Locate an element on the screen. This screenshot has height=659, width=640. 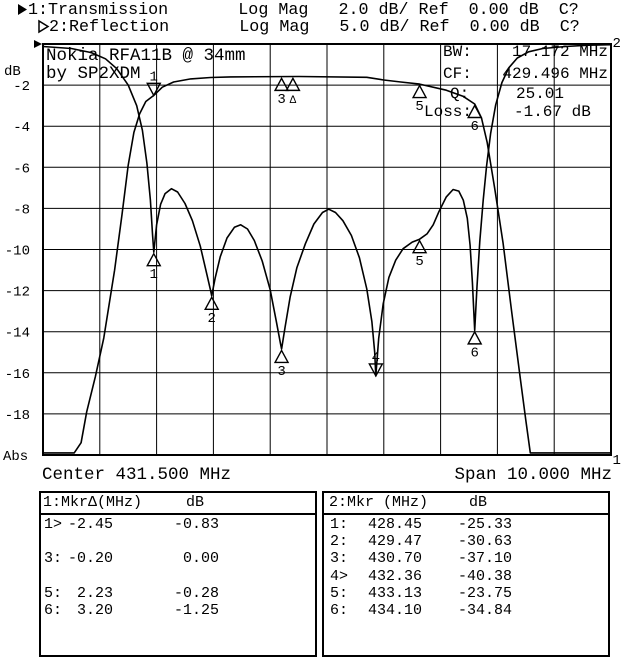
channel2-indicator-icon is located at coordinates (44, 26).